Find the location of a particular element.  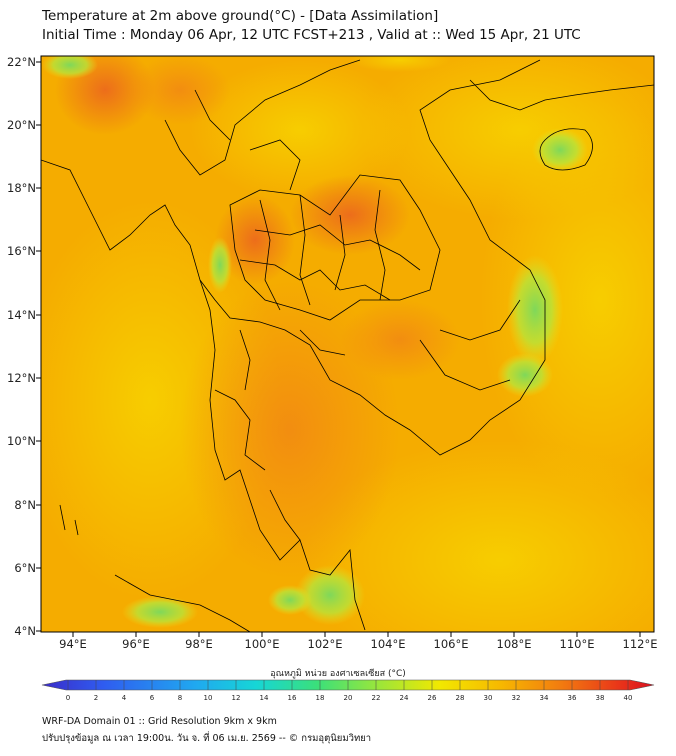

lat-label: 20°N is located at coordinates (21, 125).